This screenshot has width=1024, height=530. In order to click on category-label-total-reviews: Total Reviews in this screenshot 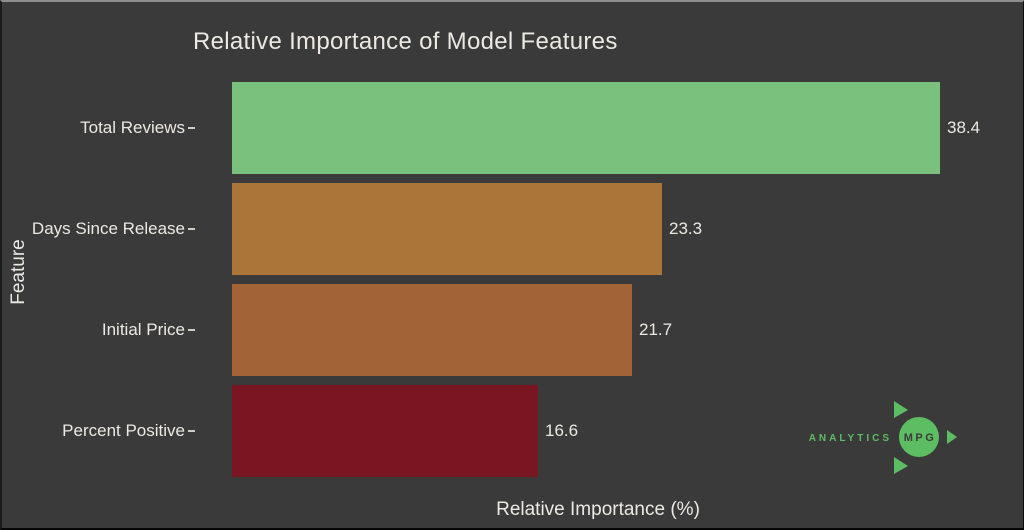, I will do `click(132, 127)`.